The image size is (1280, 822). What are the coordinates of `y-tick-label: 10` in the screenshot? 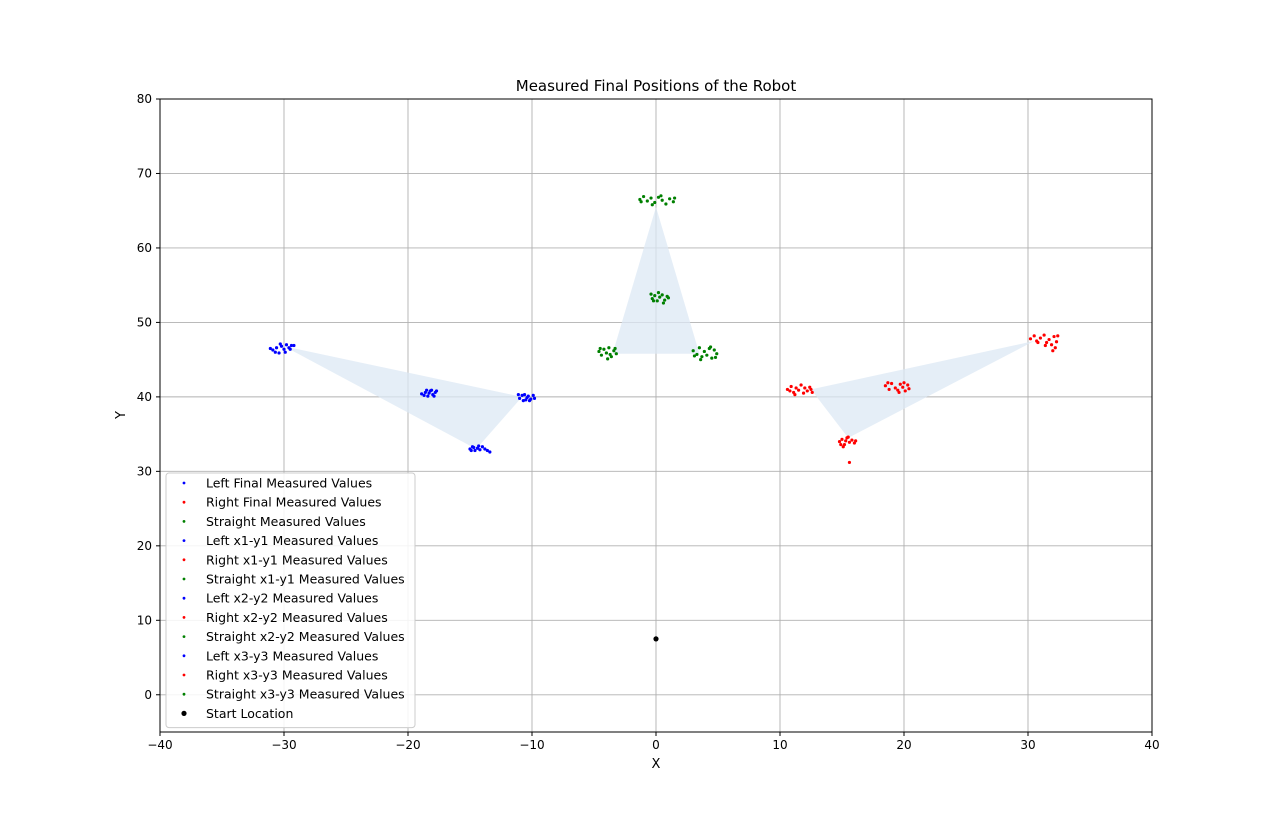 It's located at (144, 620).